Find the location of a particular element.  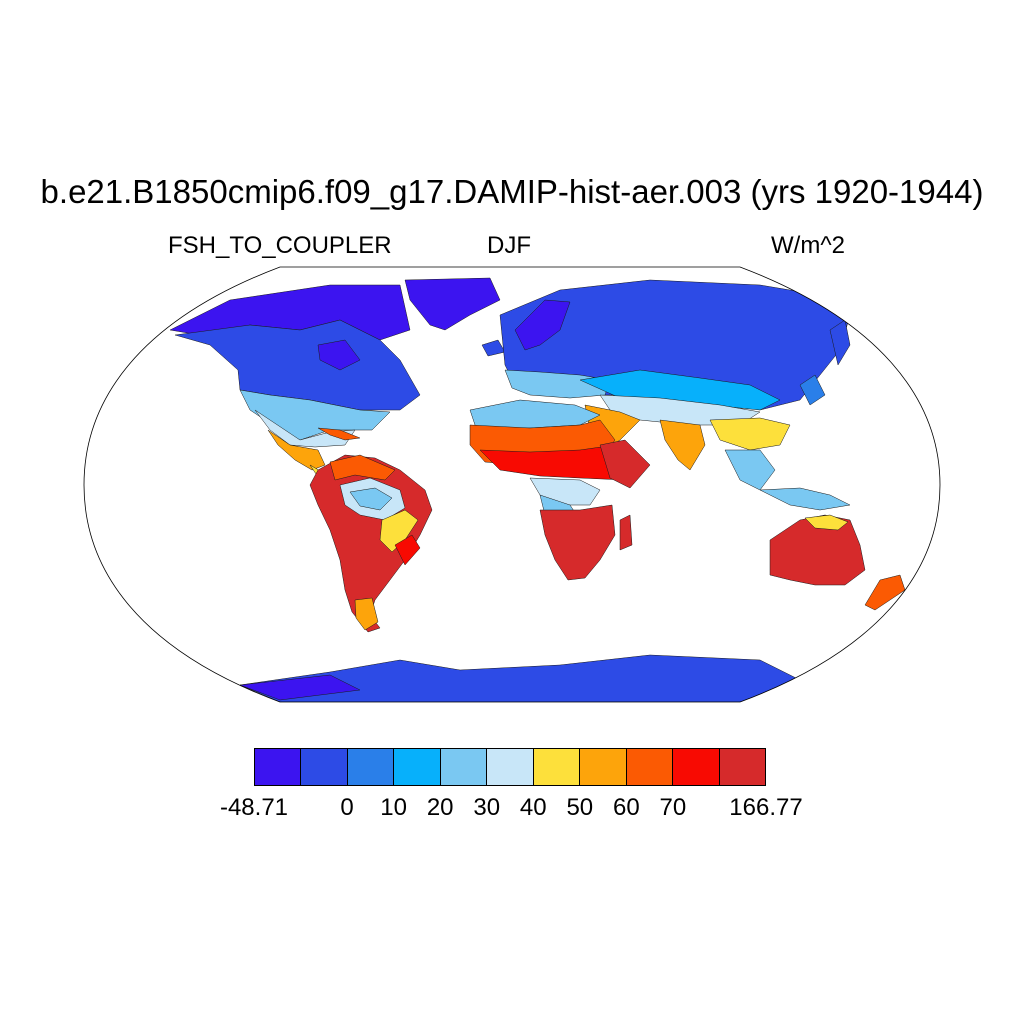

colorbar-tick-label: 20 is located at coordinates (440, 807).